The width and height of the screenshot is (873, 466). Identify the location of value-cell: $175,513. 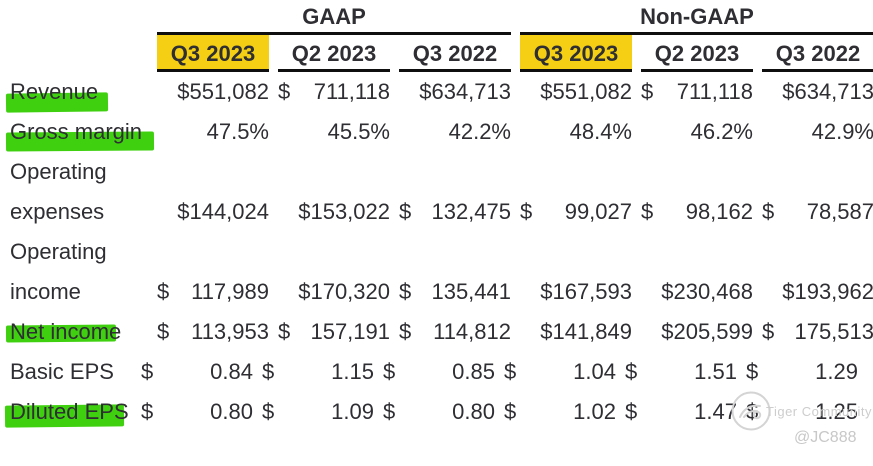
(817, 332).